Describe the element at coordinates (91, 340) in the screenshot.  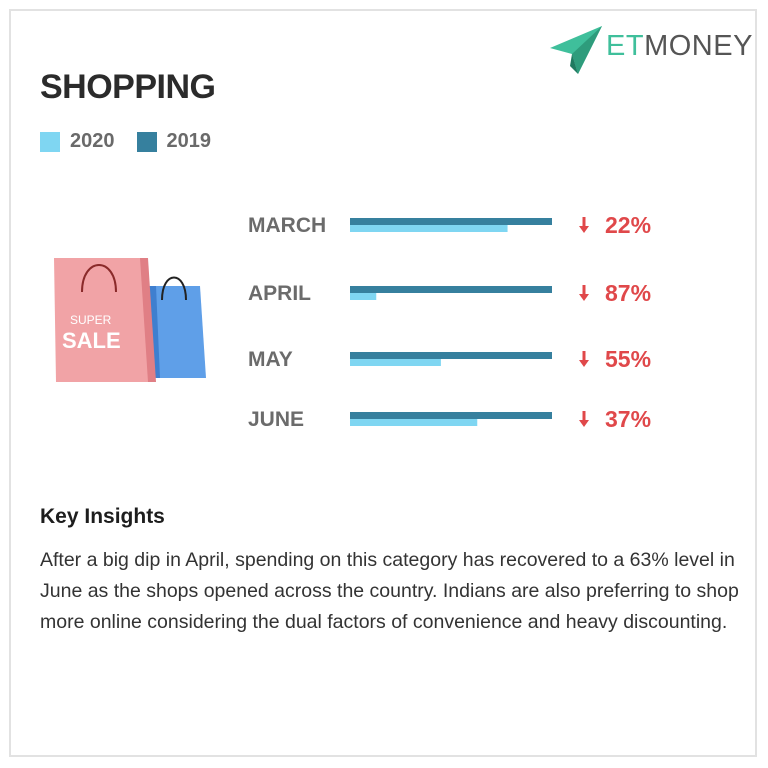
I see `bag-text-sale: SALE` at that location.